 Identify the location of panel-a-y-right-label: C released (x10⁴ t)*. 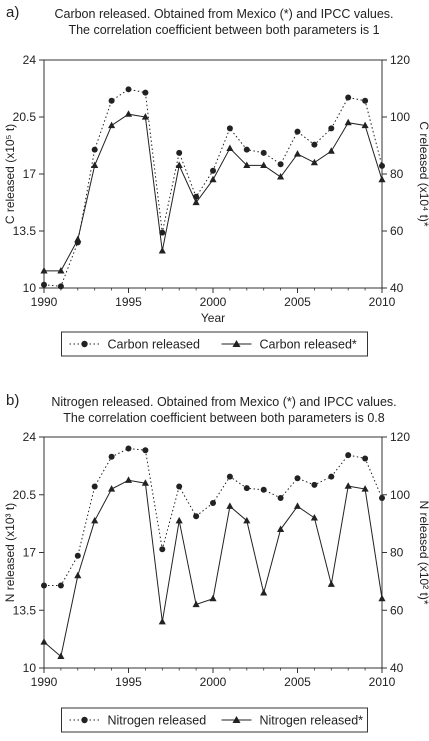
(423, 174).